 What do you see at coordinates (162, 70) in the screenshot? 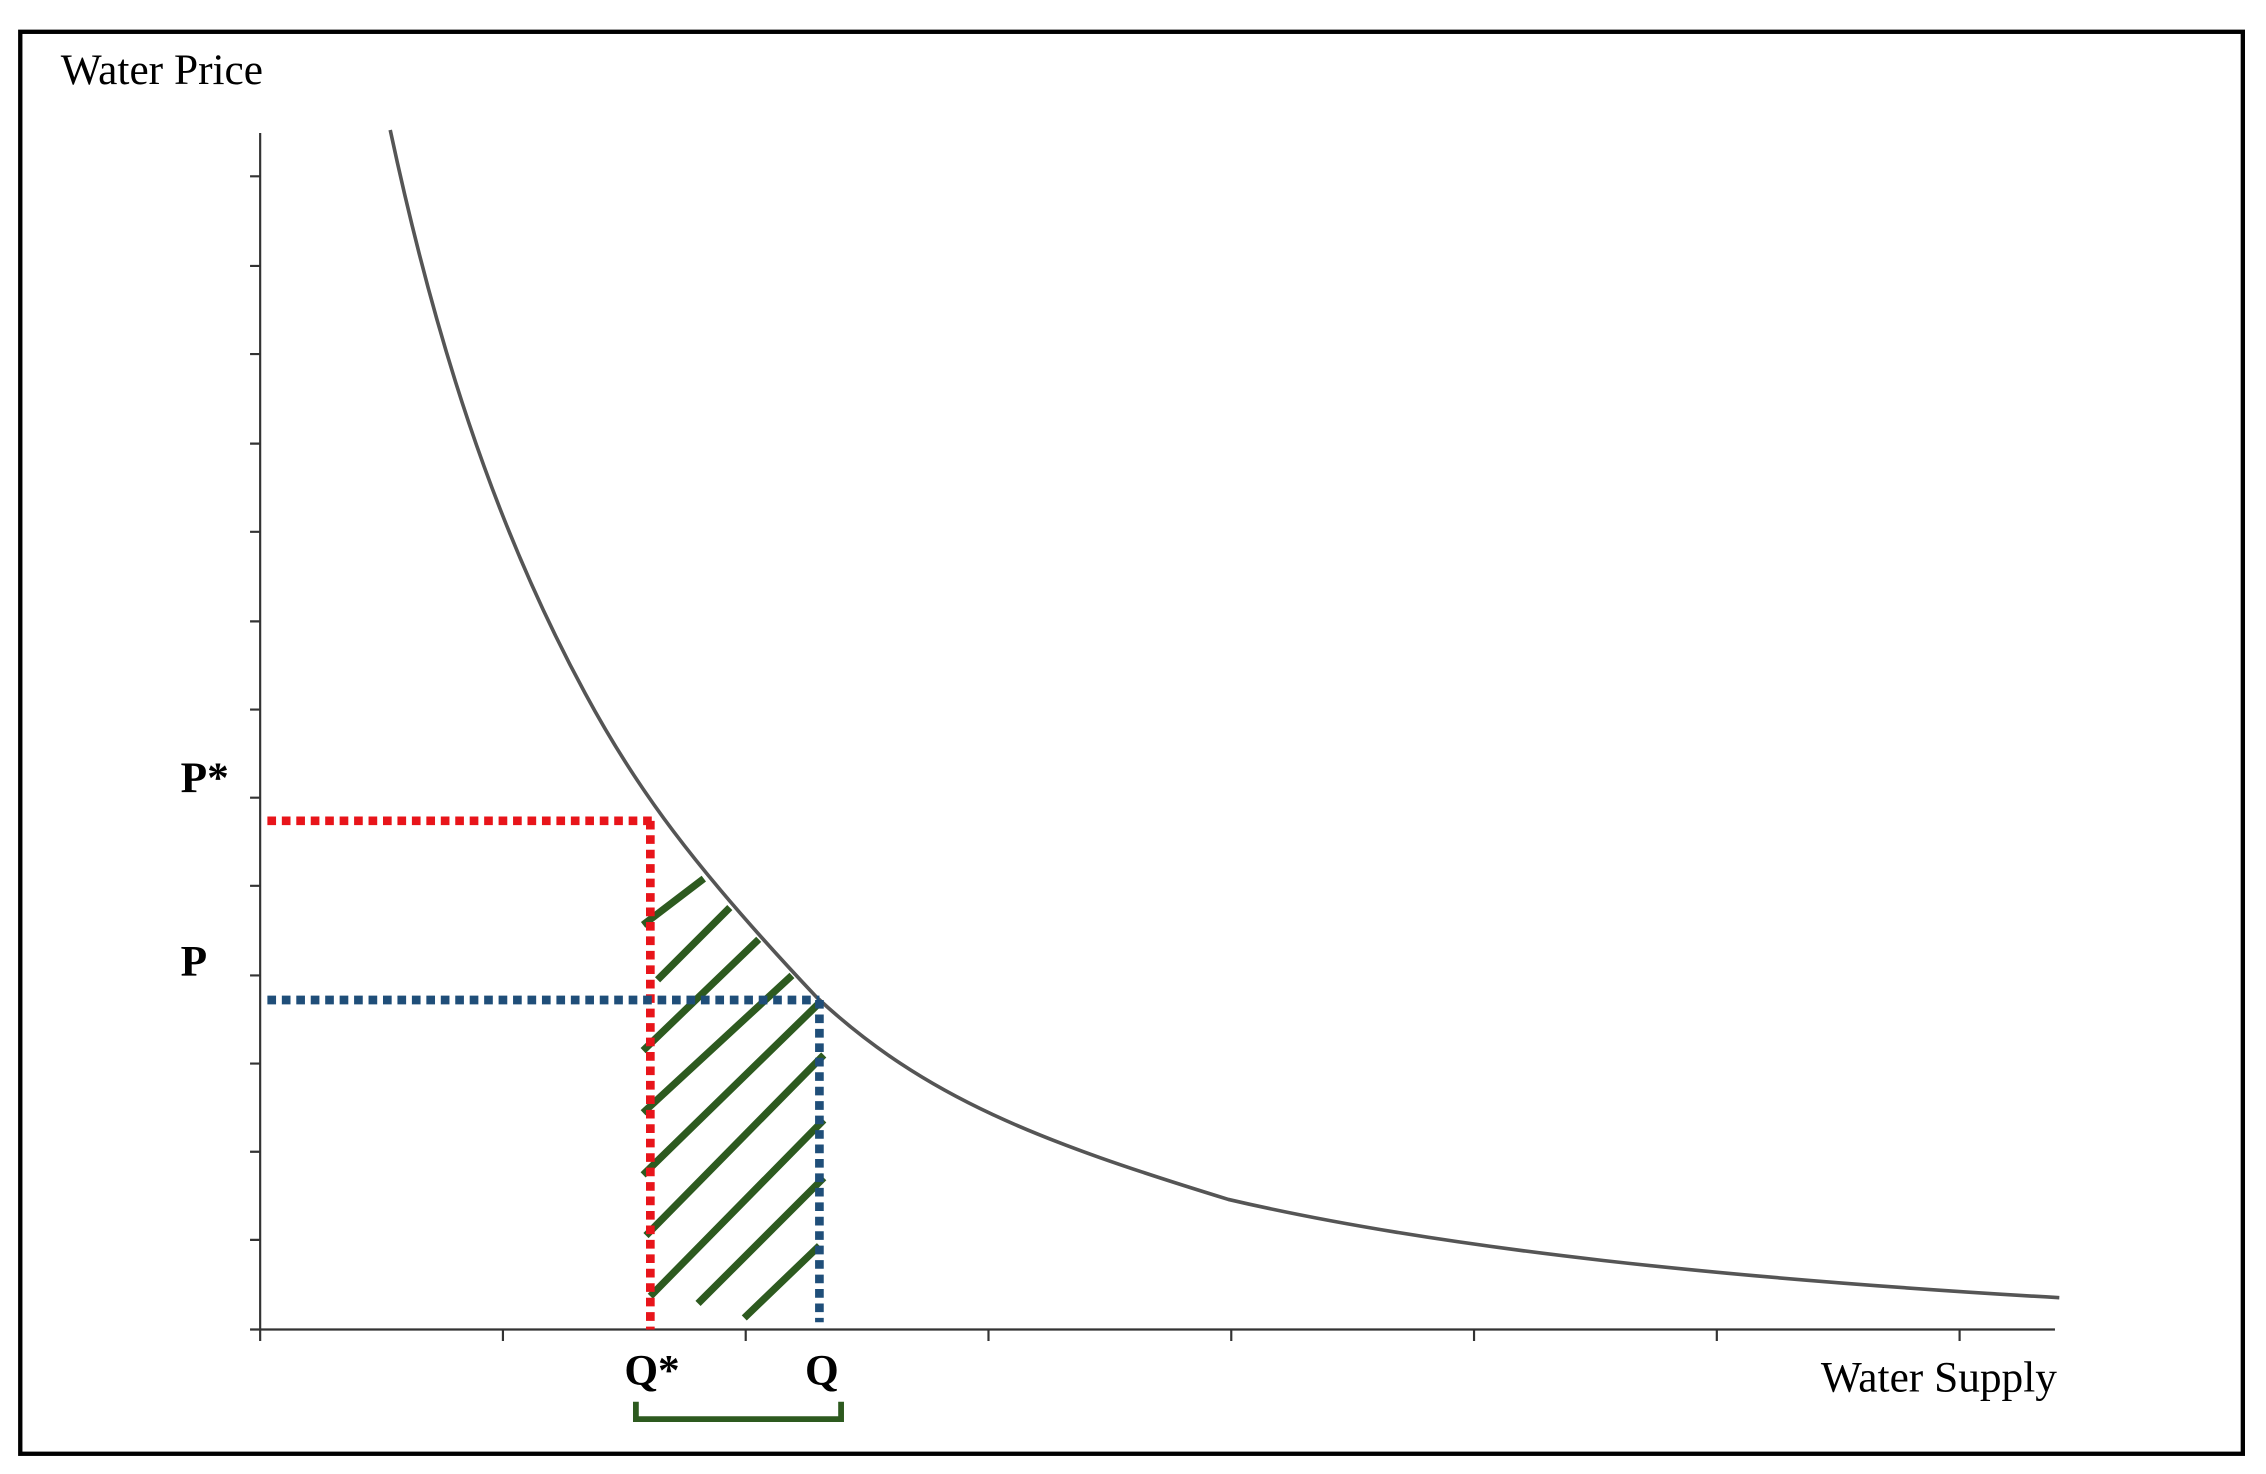
I see `y-axis-label: Water Price` at bounding box center [162, 70].